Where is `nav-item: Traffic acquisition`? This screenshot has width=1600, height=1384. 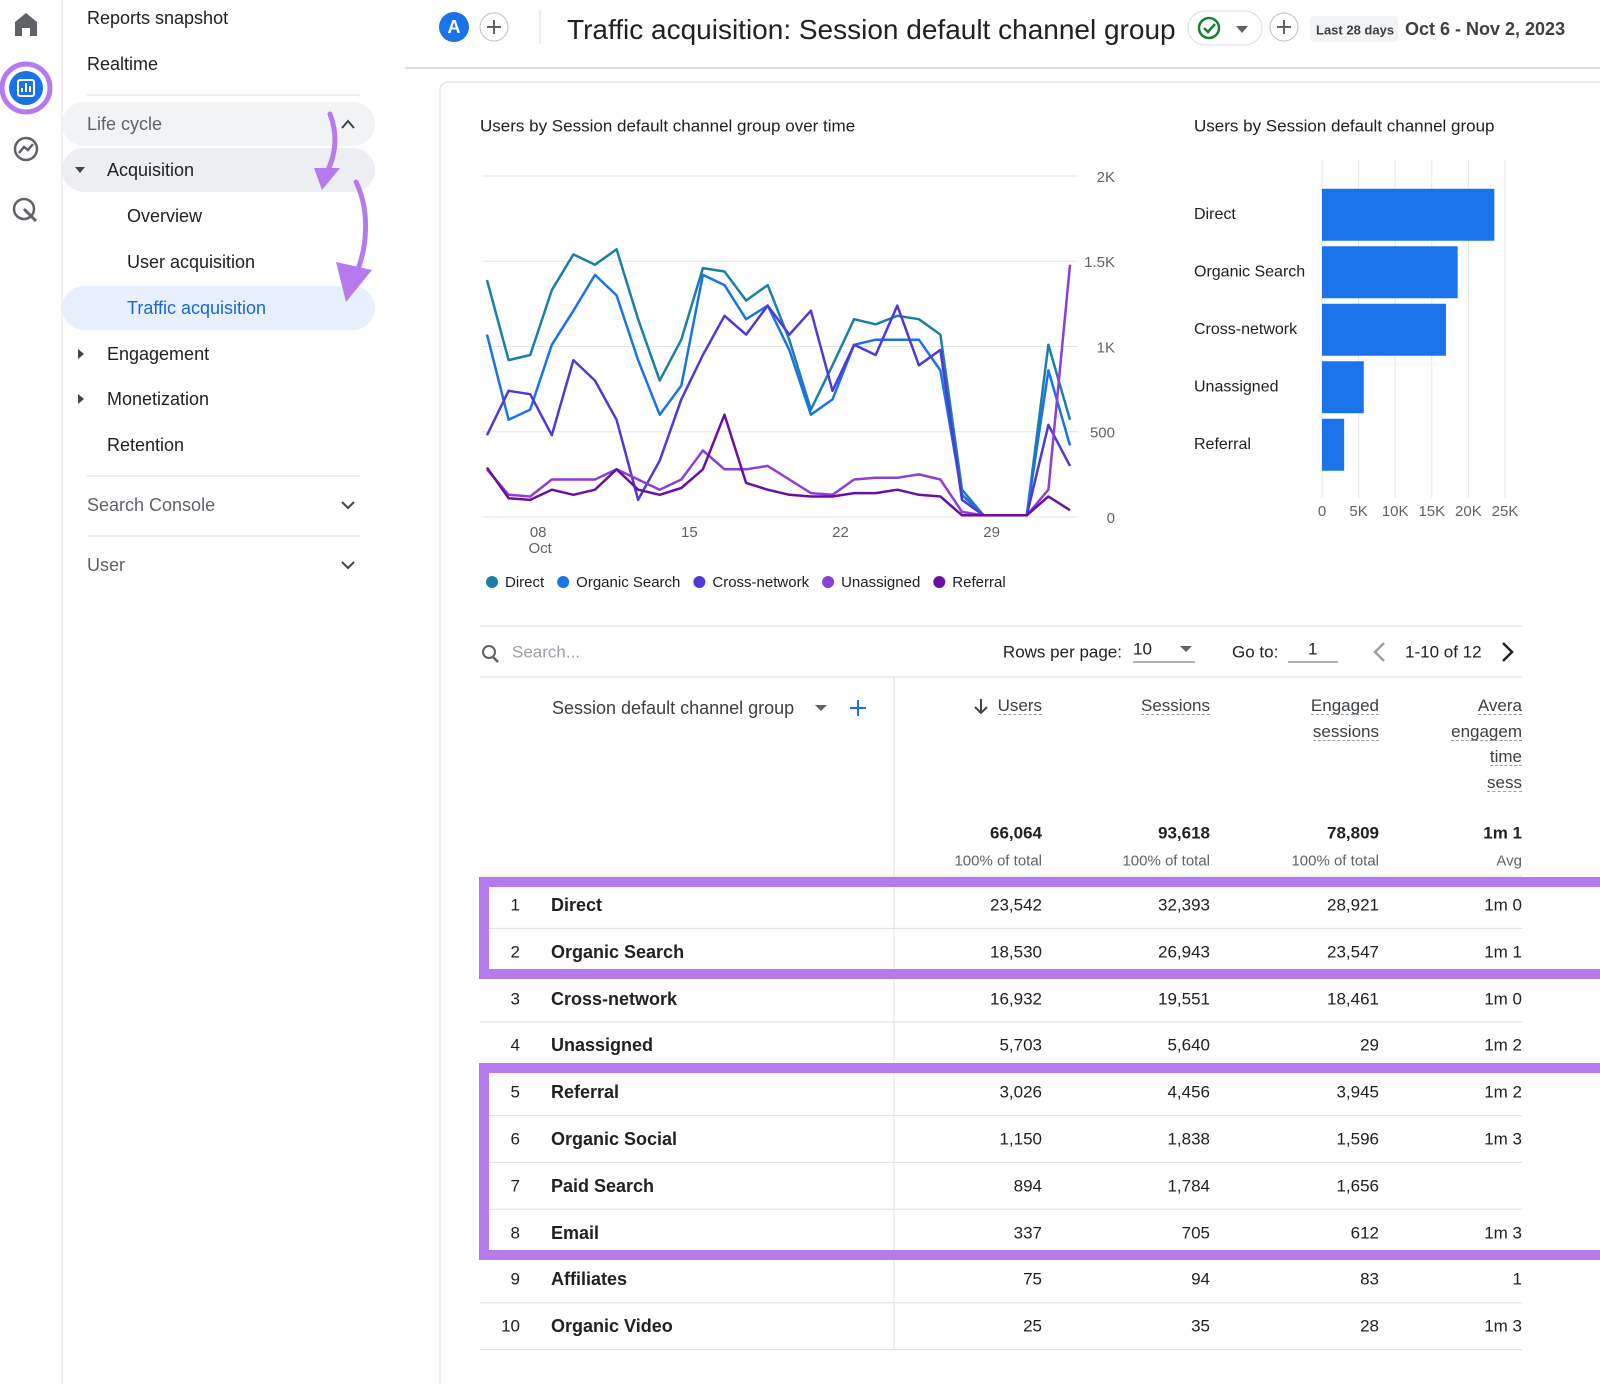 nav-item: Traffic acquisition is located at coordinates (197, 308).